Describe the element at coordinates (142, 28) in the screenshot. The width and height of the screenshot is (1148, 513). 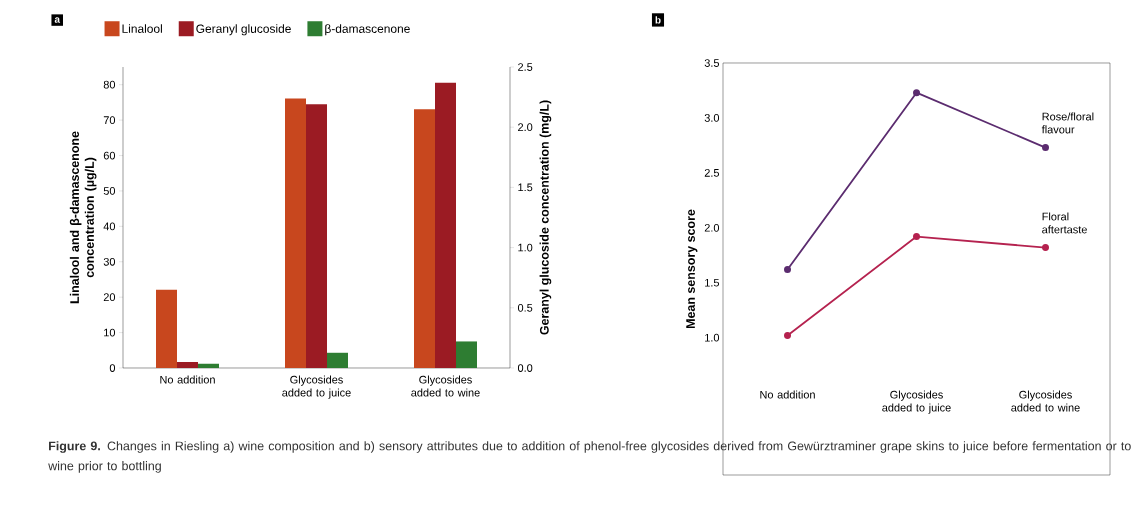
I see `legend-label: Linalool` at that location.